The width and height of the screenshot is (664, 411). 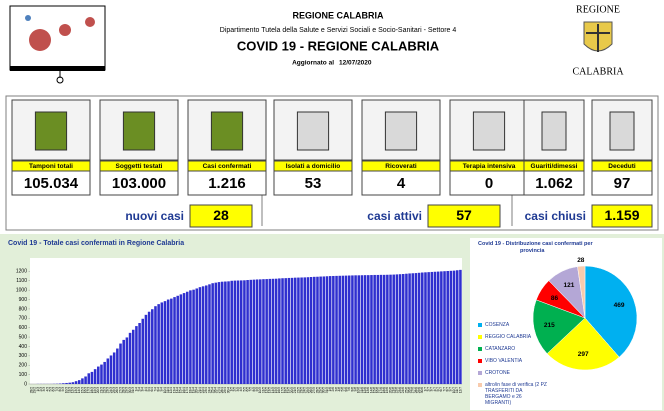 I want to click on x-tick-label: 8/4, so click(x=158, y=389).